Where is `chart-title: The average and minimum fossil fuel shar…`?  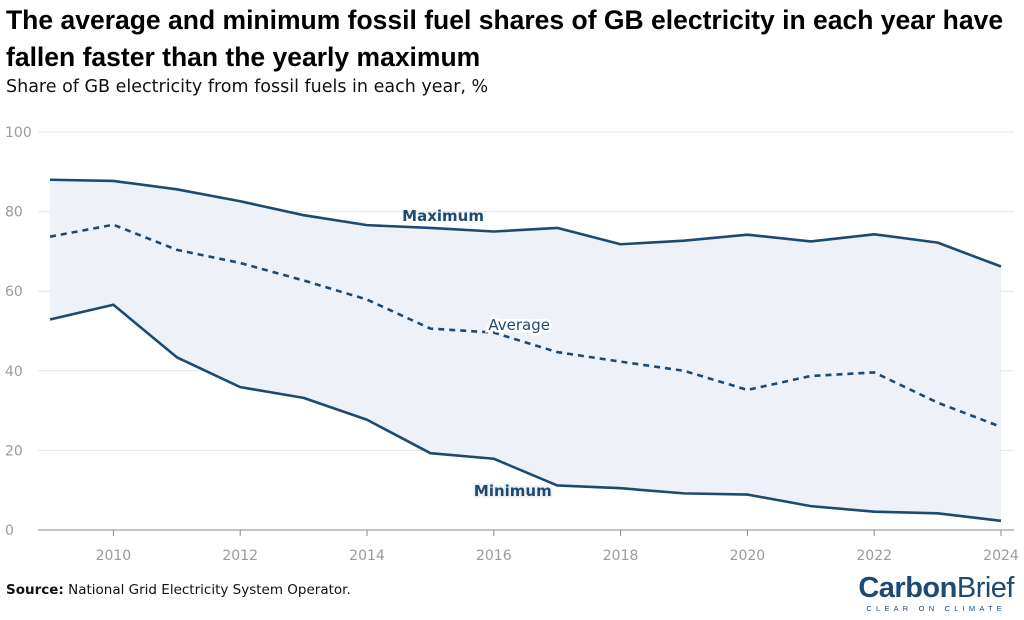
chart-title: The average and minimum fossil fuel shar… is located at coordinates (505, 38).